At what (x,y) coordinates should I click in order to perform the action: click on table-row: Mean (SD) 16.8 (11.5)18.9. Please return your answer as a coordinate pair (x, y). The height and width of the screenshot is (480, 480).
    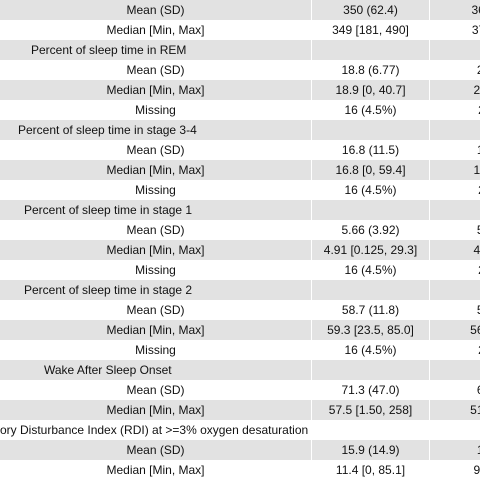
    Looking at the image, I should click on (240, 150).